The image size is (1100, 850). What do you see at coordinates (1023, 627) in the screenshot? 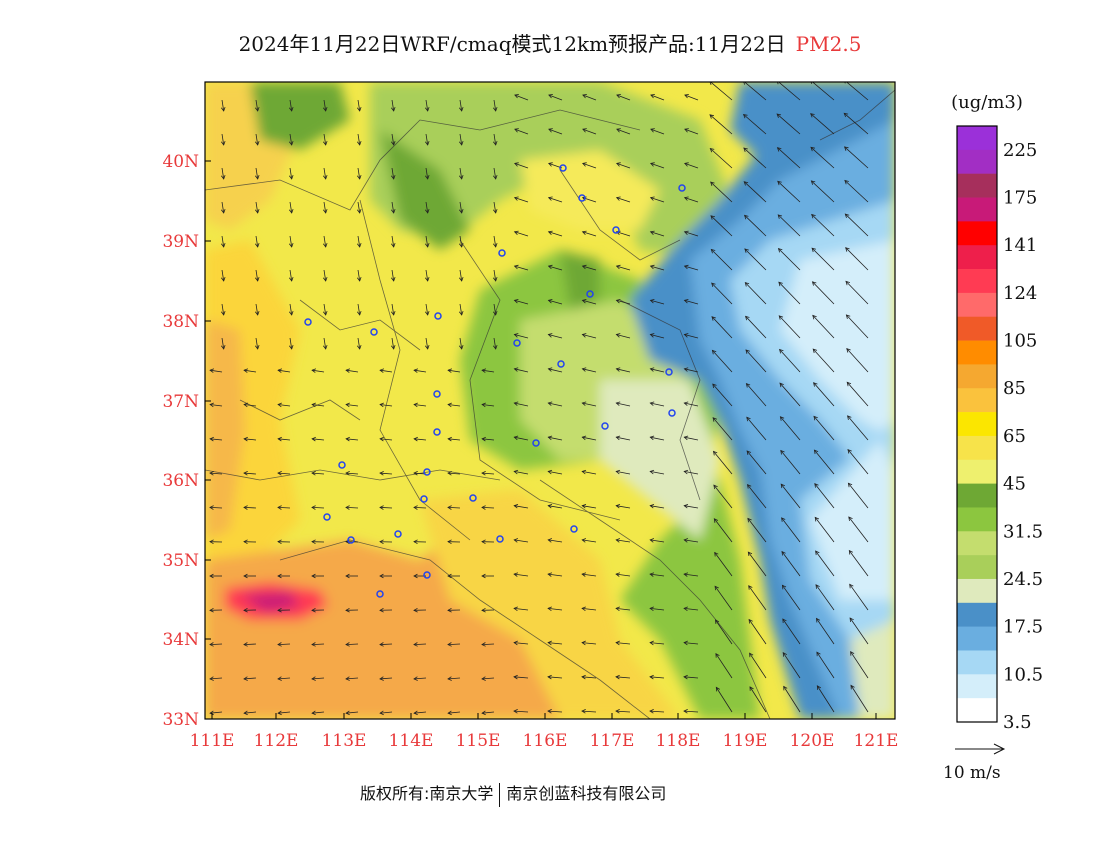
I see `legend-label: 17.5` at bounding box center [1023, 627].